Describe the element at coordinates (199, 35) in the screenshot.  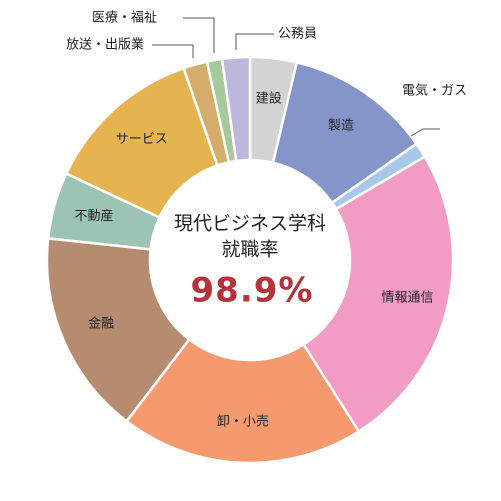
I see `leader-line-iryo-fukushi` at that location.